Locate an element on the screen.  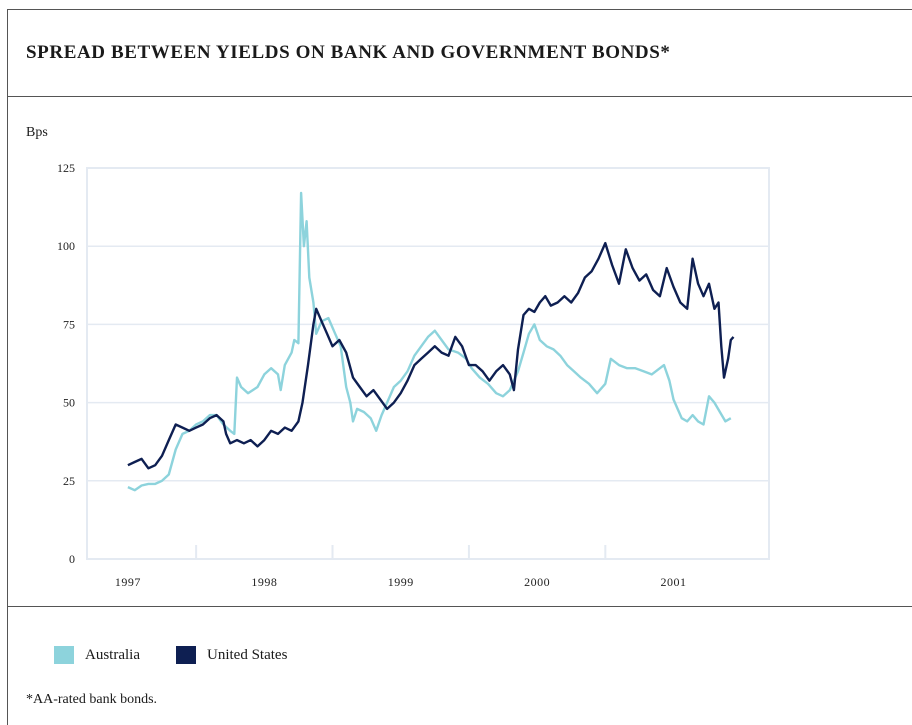
x-tick-label: 1999 is located at coordinates (401, 582).